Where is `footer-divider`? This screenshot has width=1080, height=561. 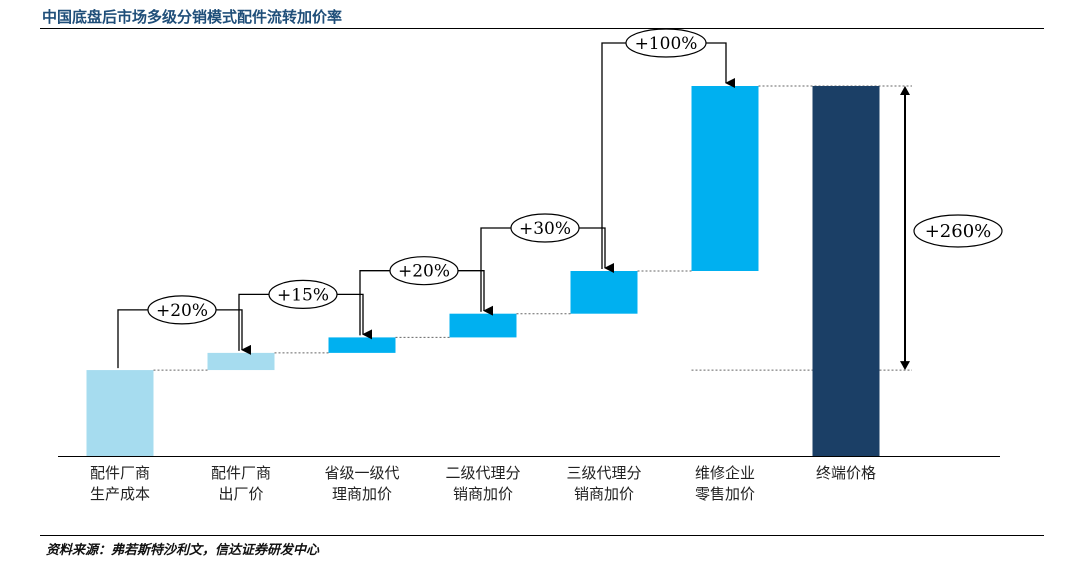 footer-divider is located at coordinates (542, 535).